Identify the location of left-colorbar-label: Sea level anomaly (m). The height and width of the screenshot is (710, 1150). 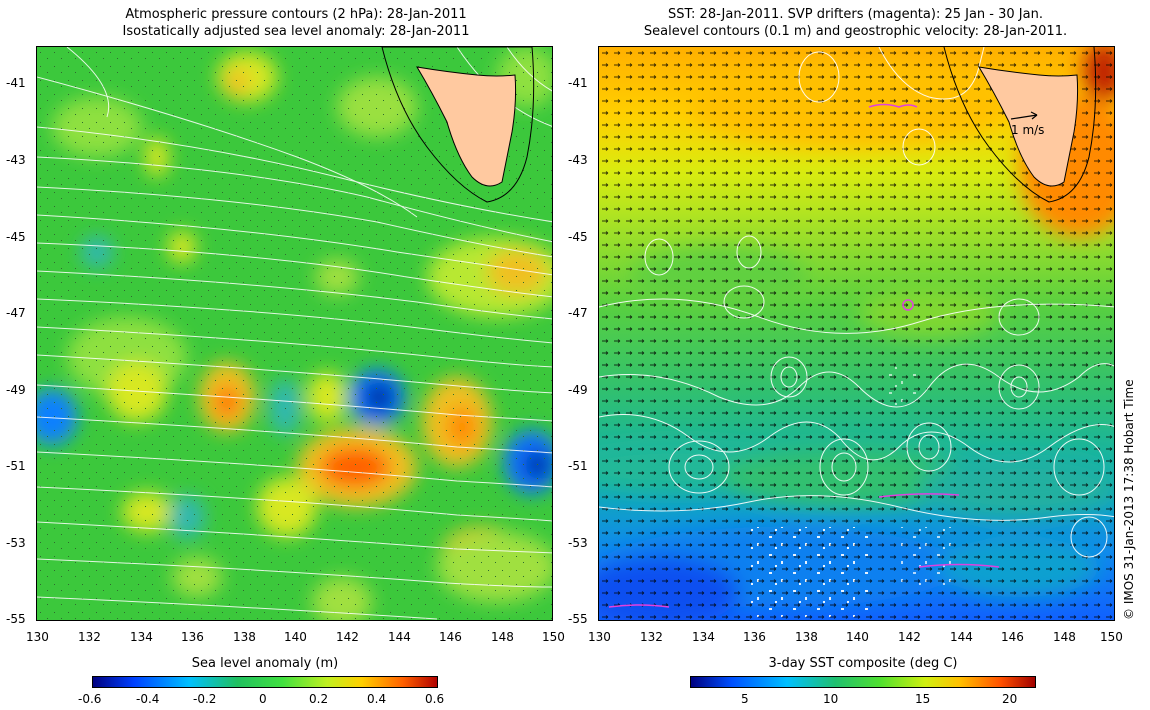
(265, 663).